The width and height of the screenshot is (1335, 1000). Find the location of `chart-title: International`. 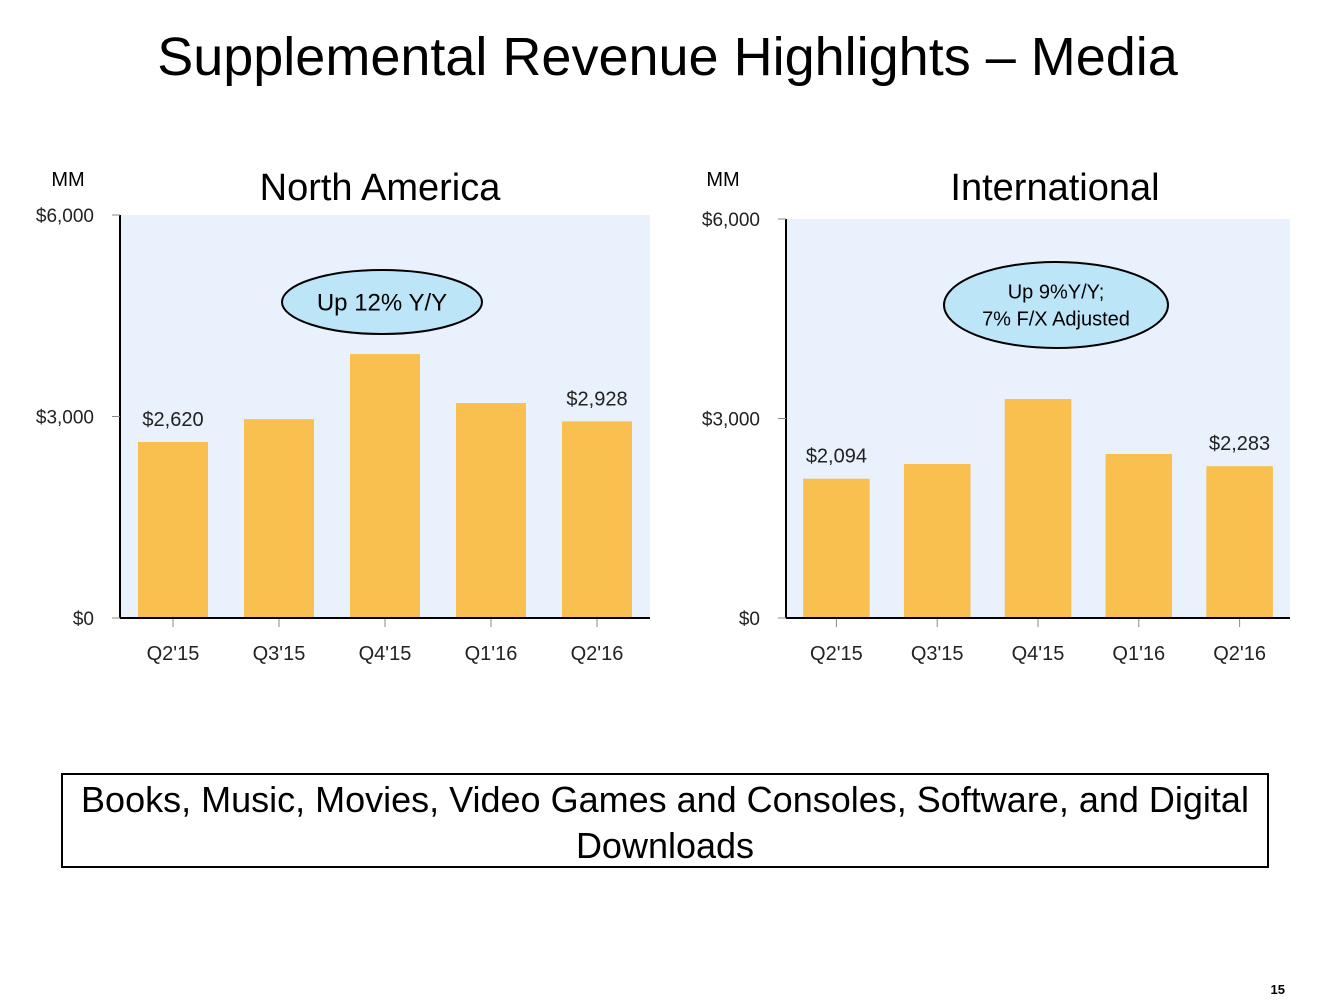

chart-title: International is located at coordinates (1054, 188).